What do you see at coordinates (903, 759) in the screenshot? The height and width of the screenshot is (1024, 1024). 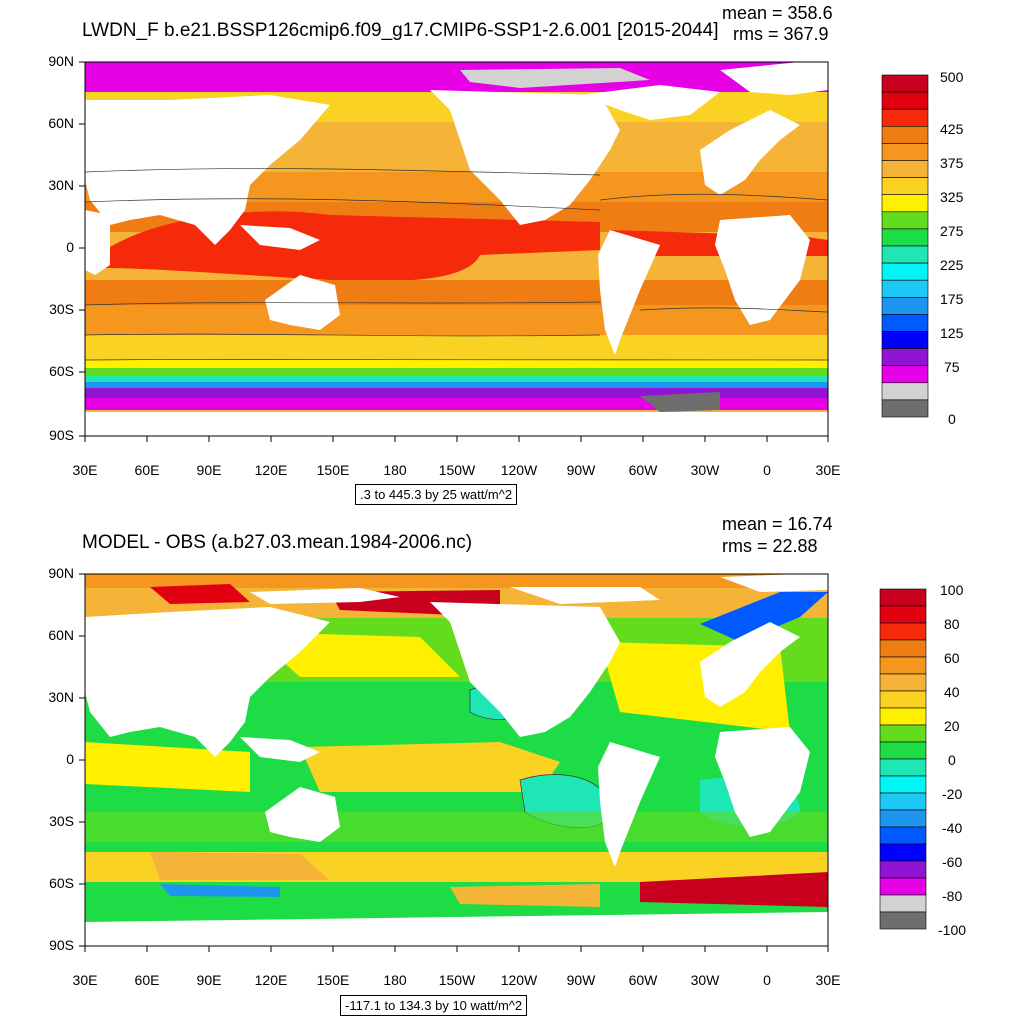 I see `bottom-colorbar` at bounding box center [903, 759].